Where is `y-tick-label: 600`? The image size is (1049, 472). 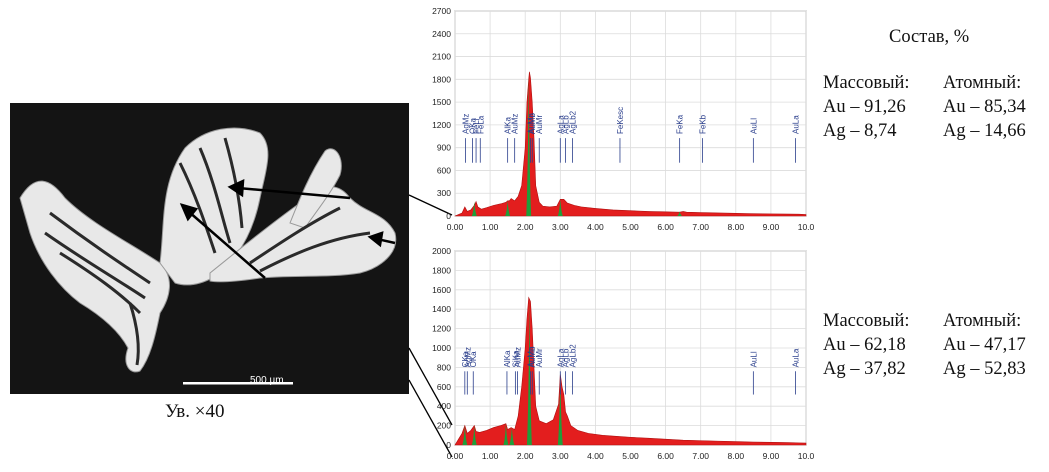 y-tick-label: 600 is located at coordinates (444, 387).